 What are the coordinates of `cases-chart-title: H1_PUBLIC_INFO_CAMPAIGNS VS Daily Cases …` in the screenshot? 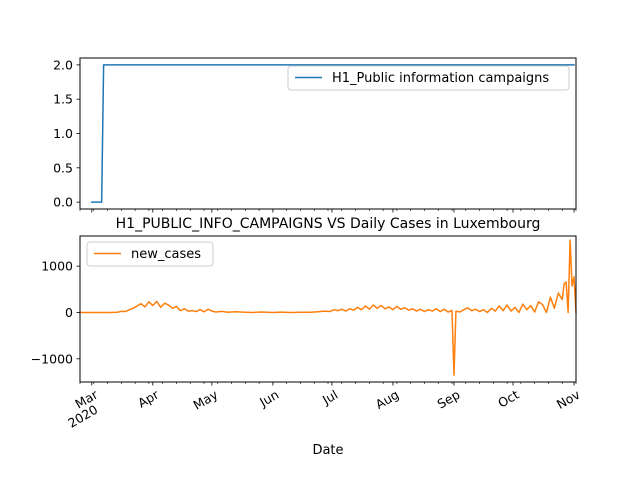 It's located at (328, 224).